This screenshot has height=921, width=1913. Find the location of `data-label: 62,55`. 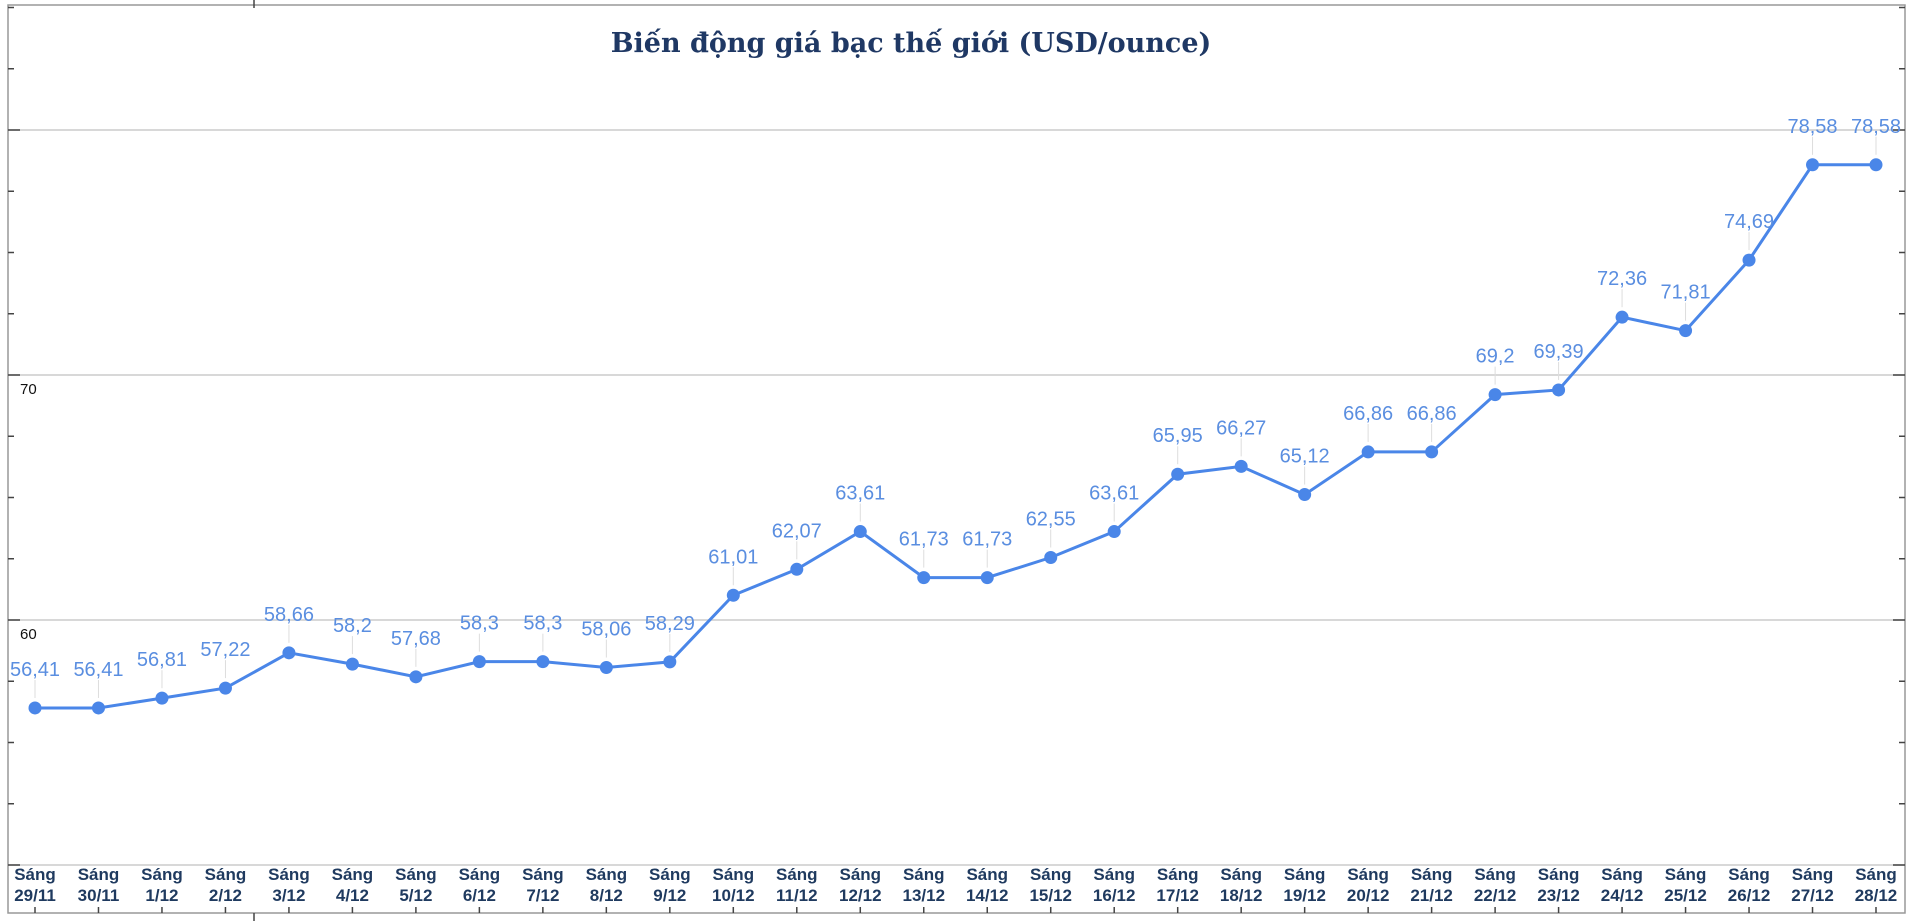

data-label: 62,55 is located at coordinates (1051, 520).